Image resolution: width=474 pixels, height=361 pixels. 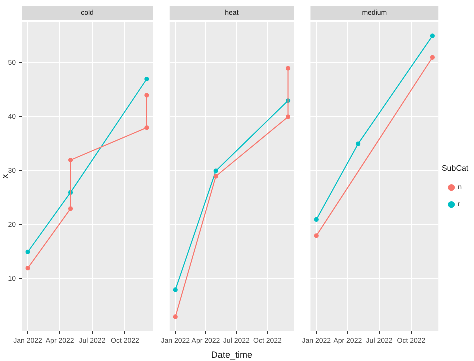 What do you see at coordinates (5, 176) in the screenshot?
I see `y-axis-title: x` at bounding box center [5, 176].